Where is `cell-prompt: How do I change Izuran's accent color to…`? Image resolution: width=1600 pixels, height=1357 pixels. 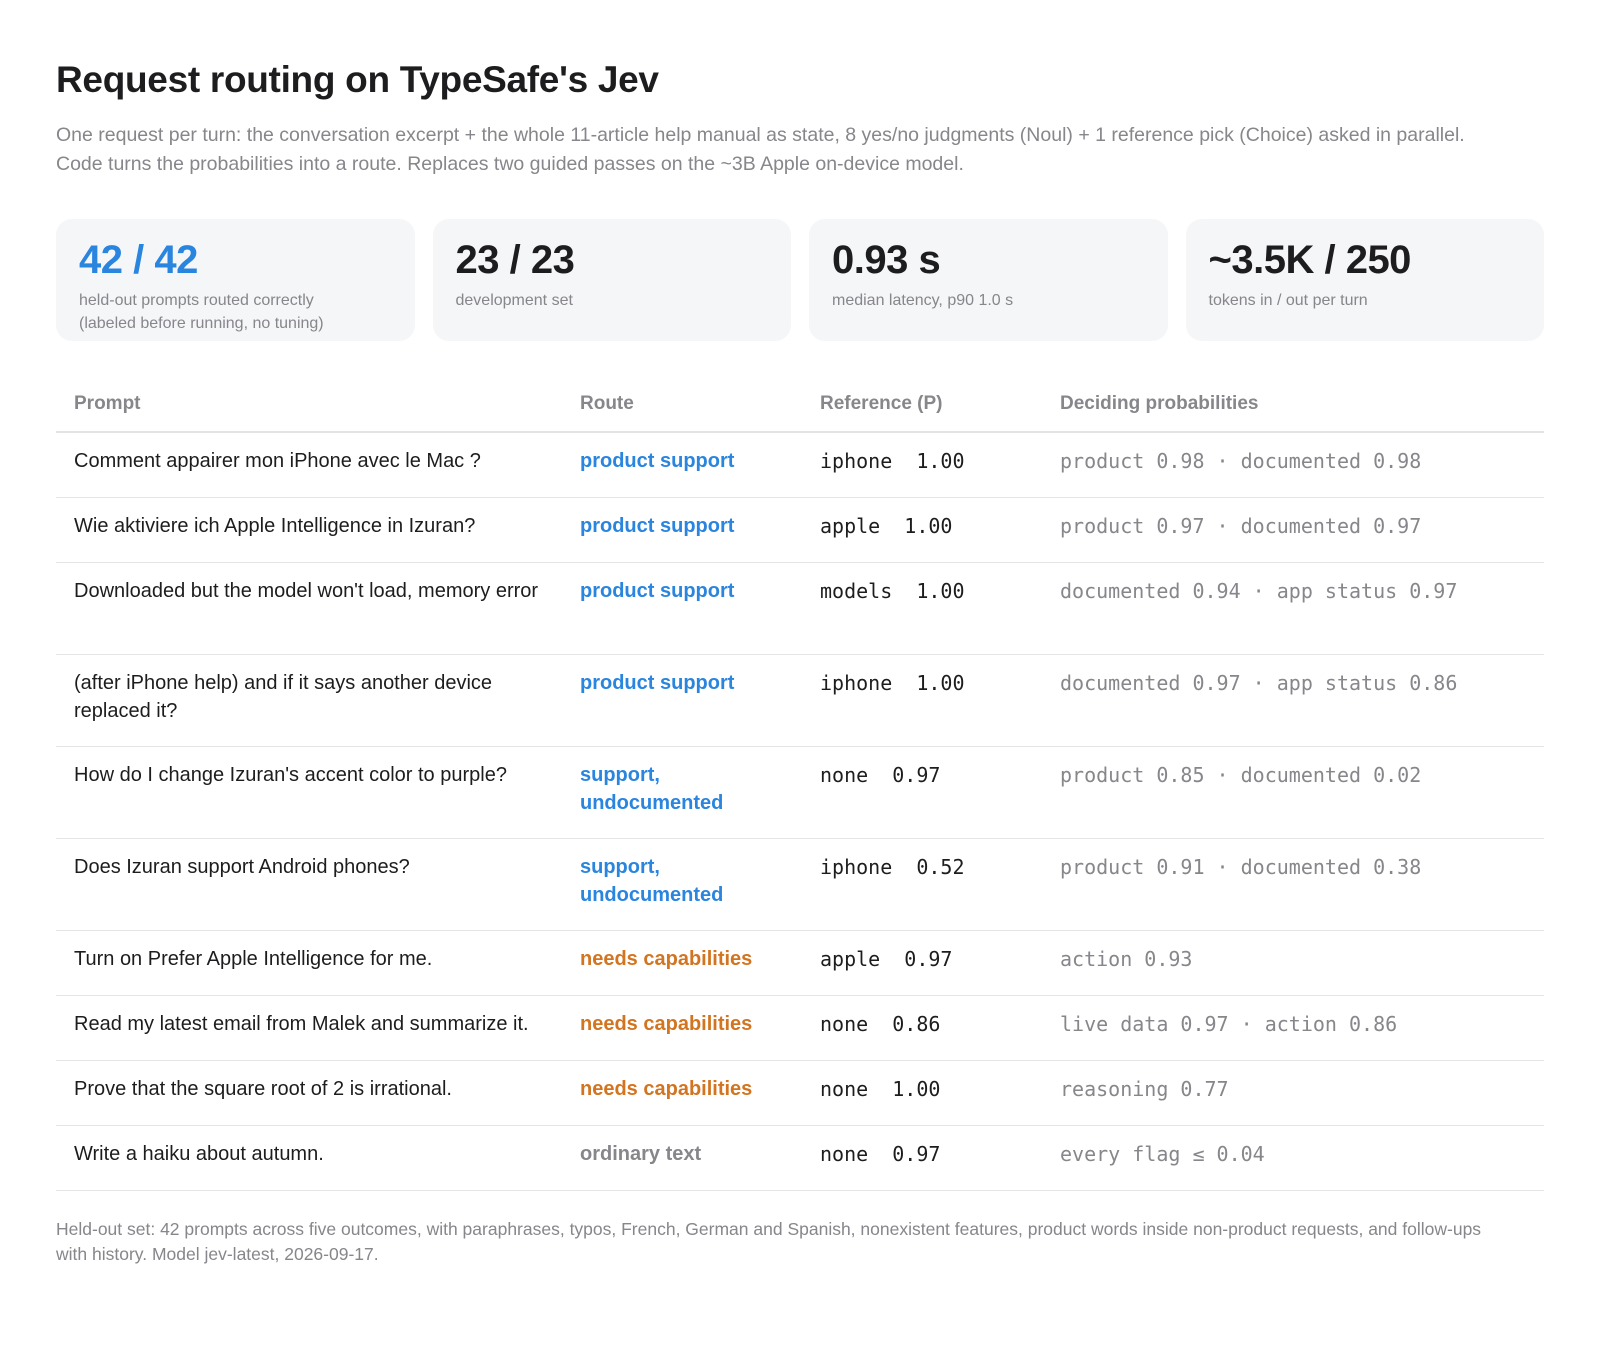
cell-prompt: How do I change Izuran's accent color to… is located at coordinates (309, 792).